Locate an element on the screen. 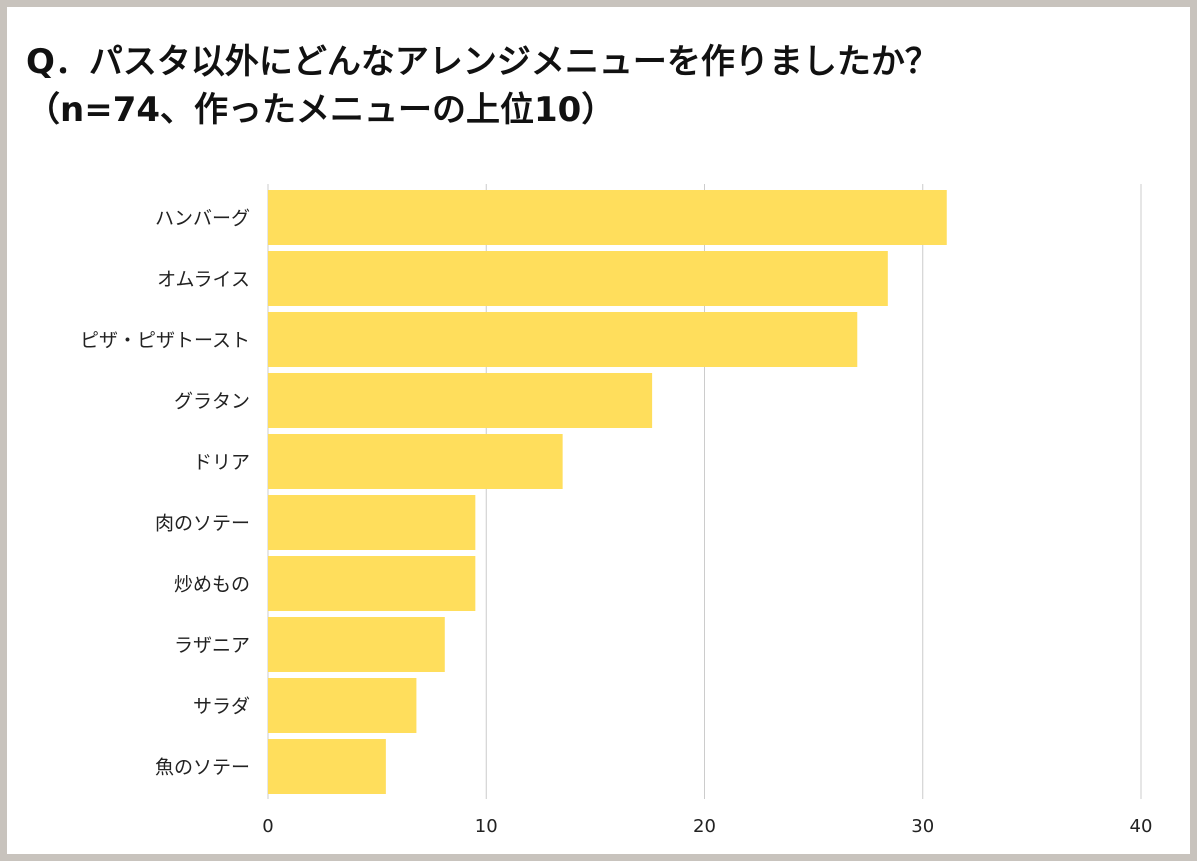 The width and height of the screenshot is (1197, 861). category-label: ドリア is located at coordinates (221, 463).